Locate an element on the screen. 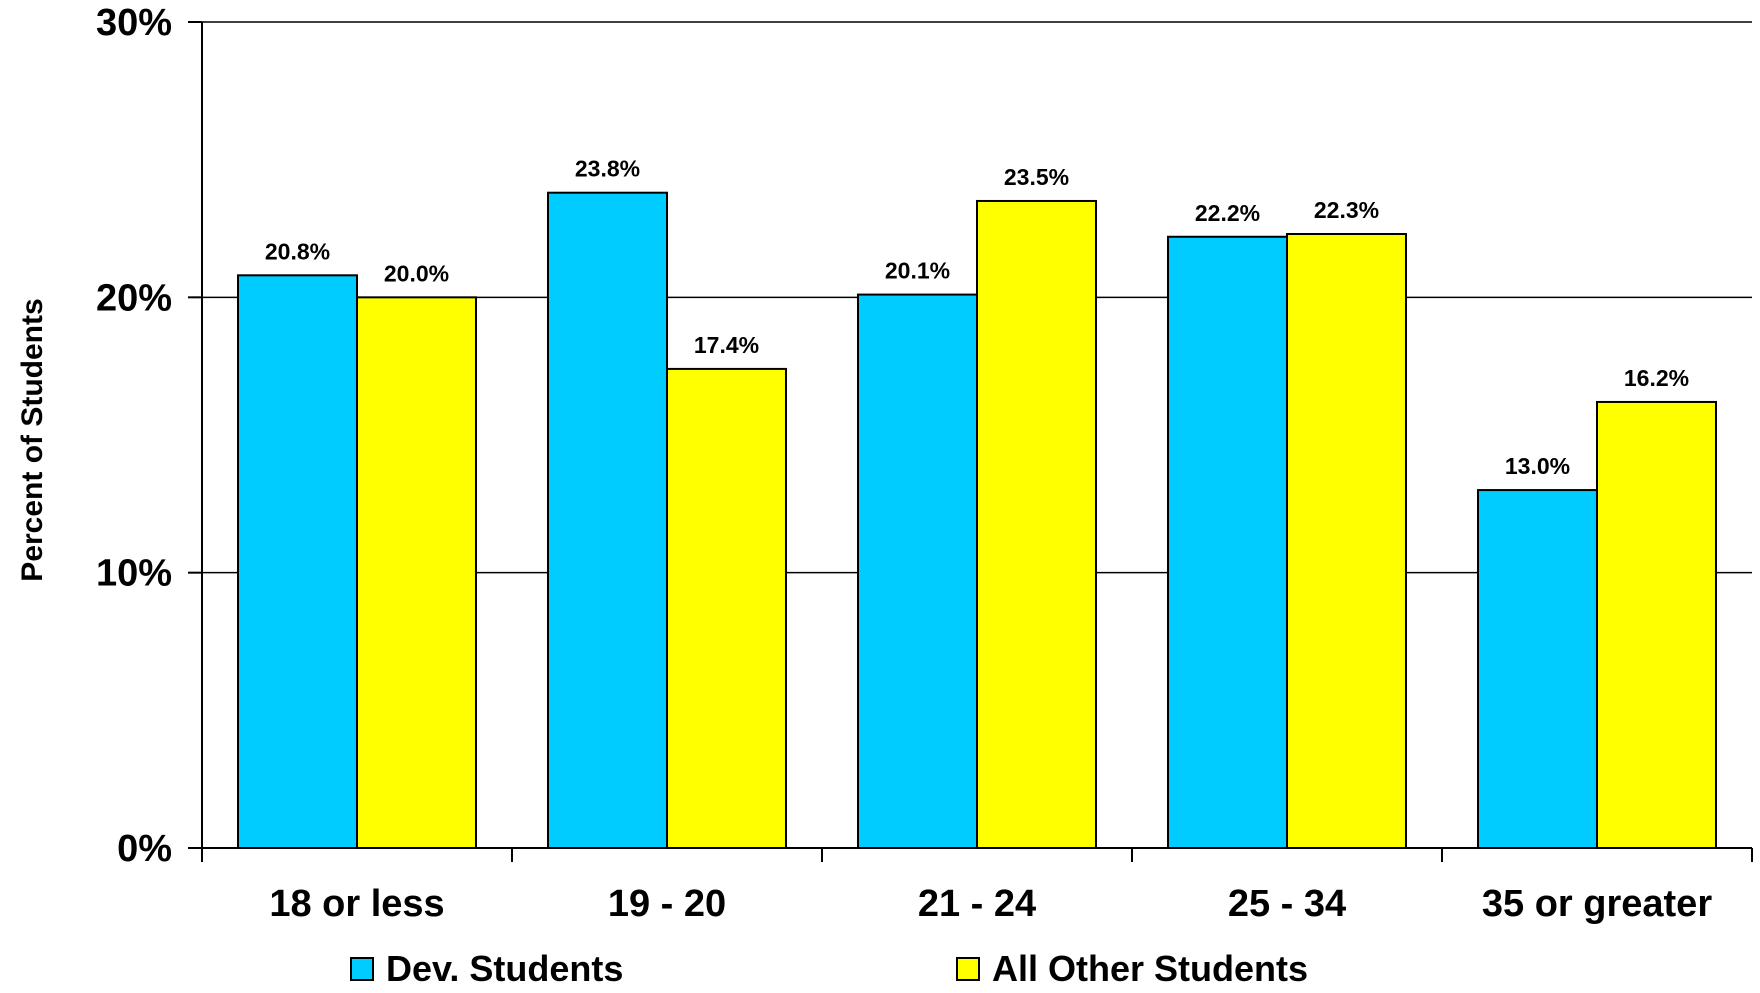  data-label: 22.2% is located at coordinates (1227, 213).